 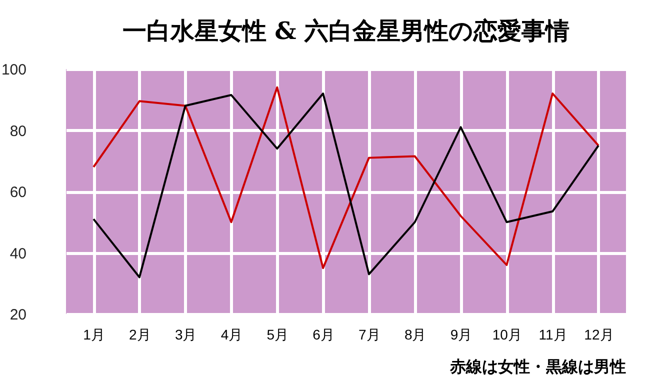 What do you see at coordinates (140, 334) in the screenshot?
I see `x-tick-label: 2月` at bounding box center [140, 334].